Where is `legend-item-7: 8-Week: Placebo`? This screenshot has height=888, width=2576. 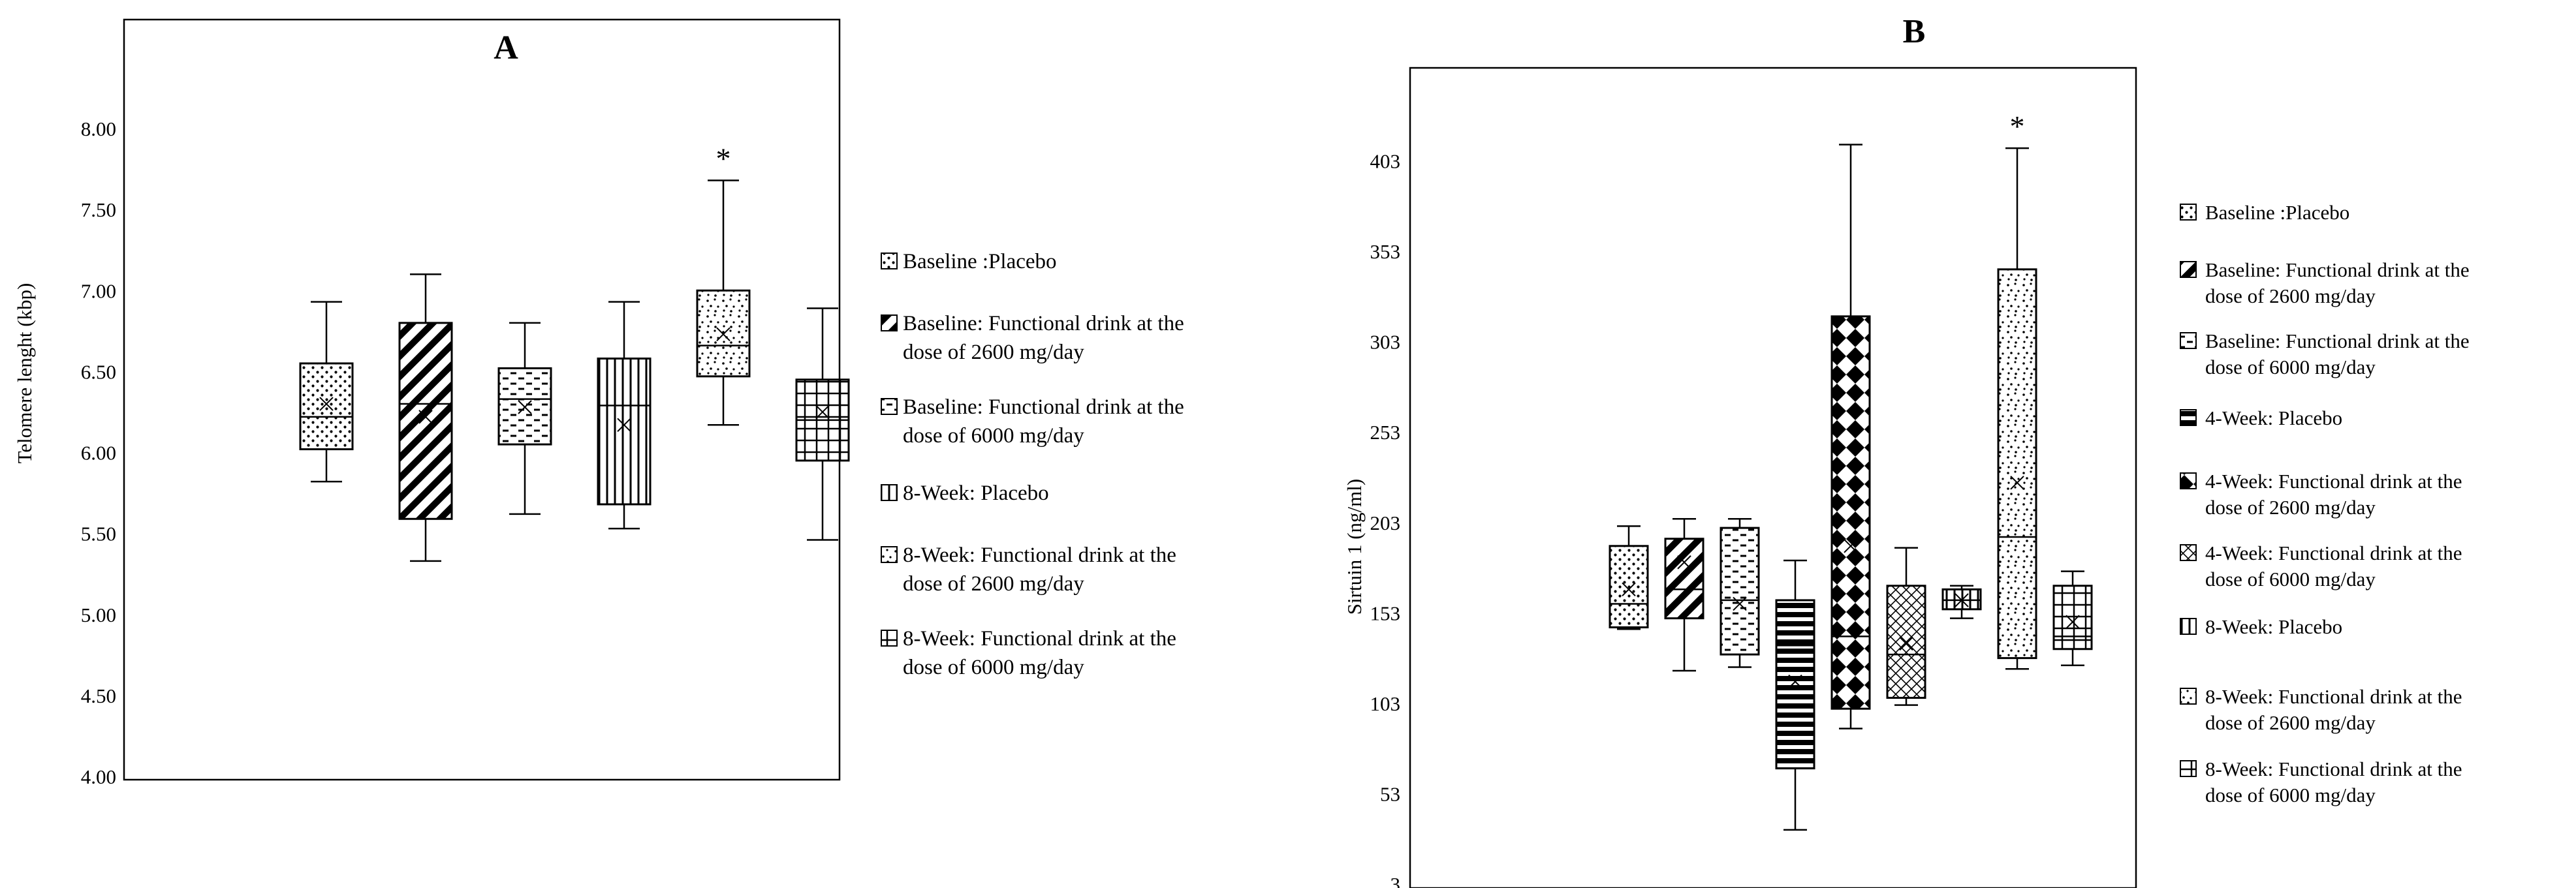
legend-item-7: 8-Week: Placebo is located at coordinates (2261, 626).